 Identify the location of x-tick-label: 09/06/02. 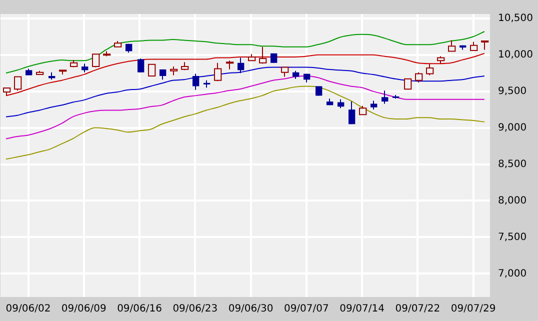
(28, 309).